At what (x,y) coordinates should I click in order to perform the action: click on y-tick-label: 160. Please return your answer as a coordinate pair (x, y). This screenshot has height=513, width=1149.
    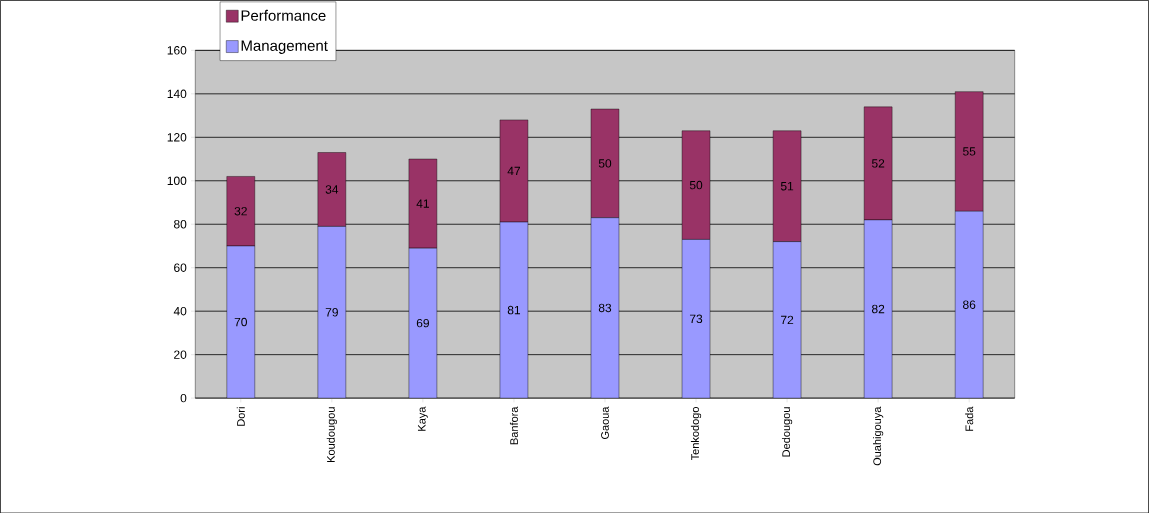
    Looking at the image, I should click on (177, 50).